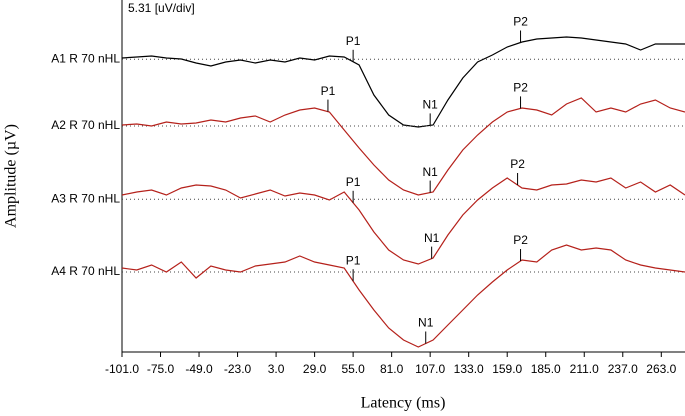 This screenshot has width=685, height=416. Describe the element at coordinates (430, 369) in the screenshot. I see `x-tick-label: 107.0` at that location.